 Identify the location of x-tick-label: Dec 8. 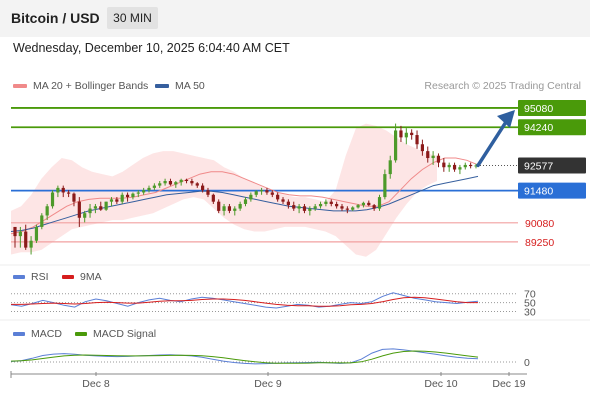
(96, 384).